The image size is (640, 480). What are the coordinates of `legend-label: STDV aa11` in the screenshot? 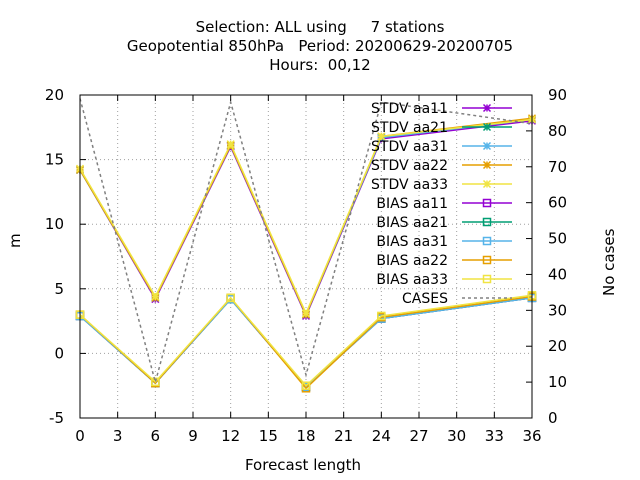 It's located at (409, 109).